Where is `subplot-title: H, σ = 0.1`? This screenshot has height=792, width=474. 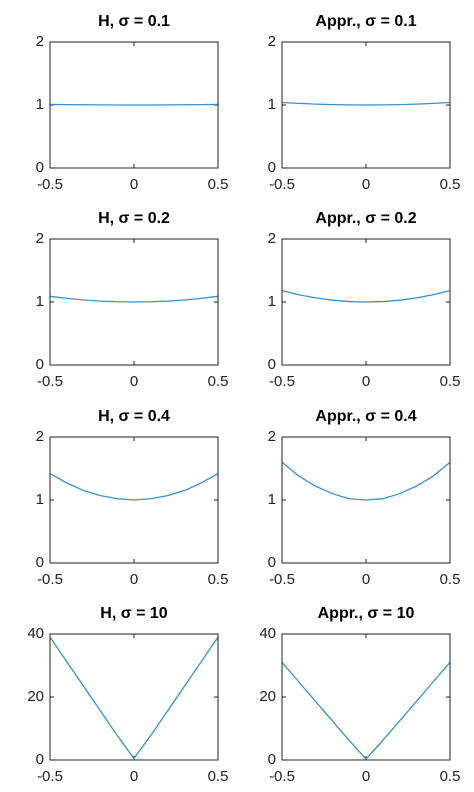 subplot-title: H, σ = 0.1 is located at coordinates (134, 21).